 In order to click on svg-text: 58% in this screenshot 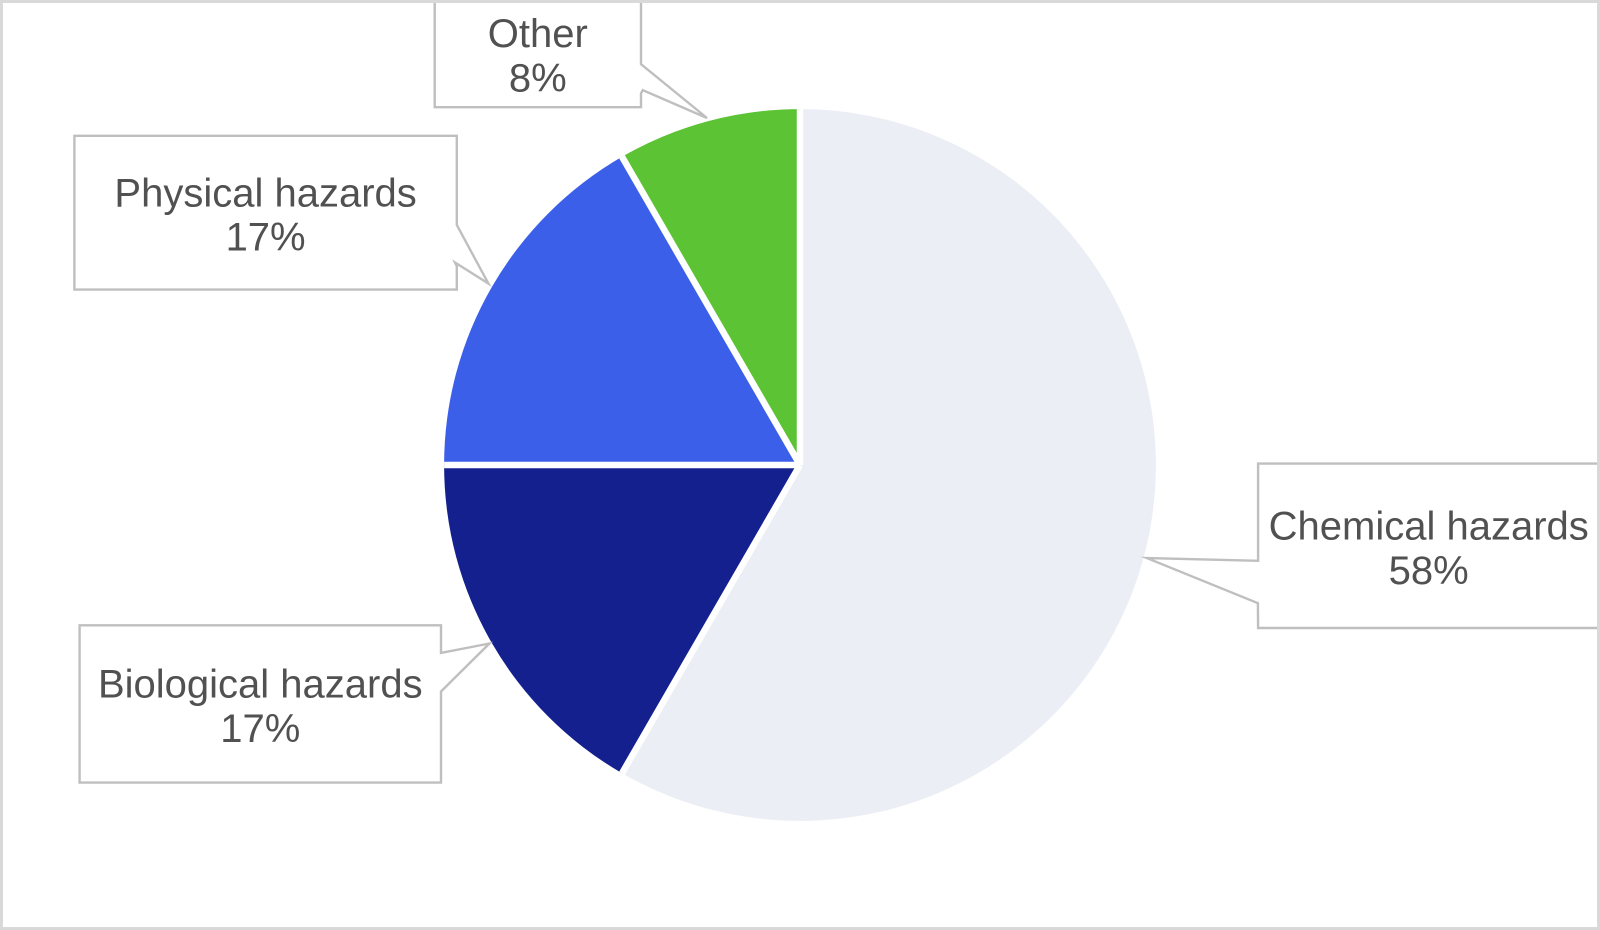, I will do `click(1429, 571)`.